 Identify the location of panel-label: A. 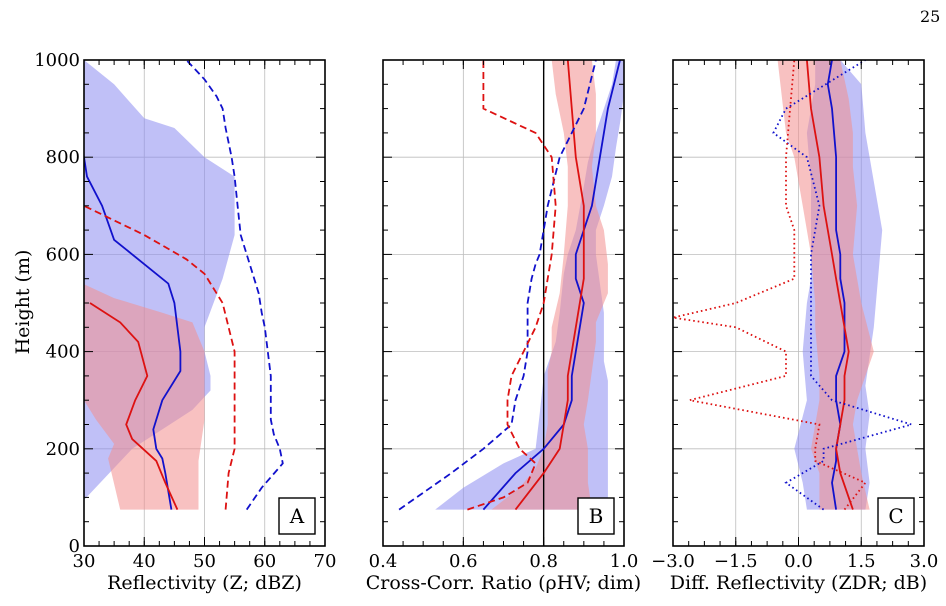
(297, 516).